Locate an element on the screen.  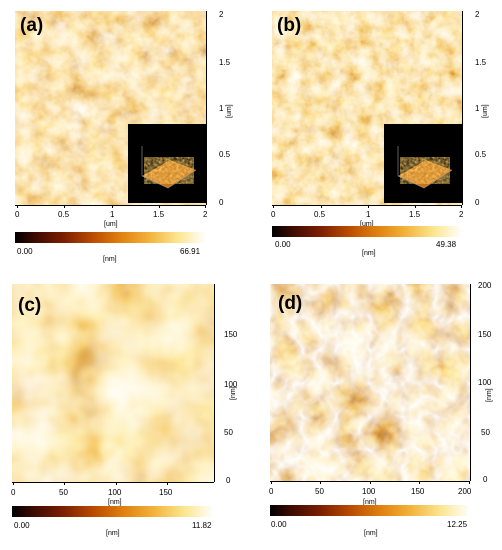
colorbar-unit-c: [nm] is located at coordinates (113, 533).